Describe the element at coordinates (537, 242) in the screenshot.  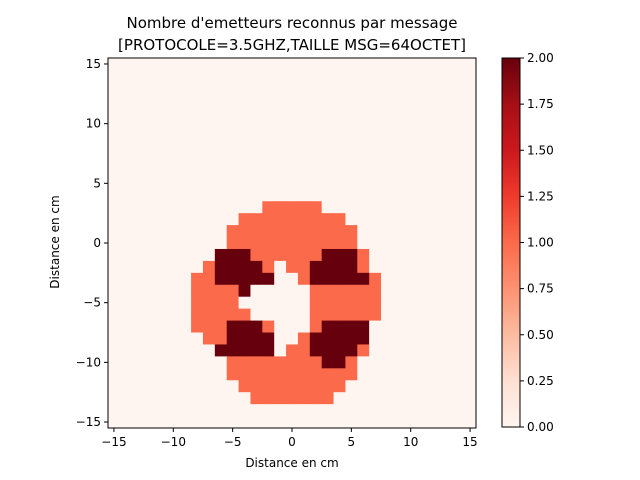
I see `colorbar-ticks: 0.00 0.25 0.50 0.75 1.00 1.25 1.50 1.75 2.00` at that location.